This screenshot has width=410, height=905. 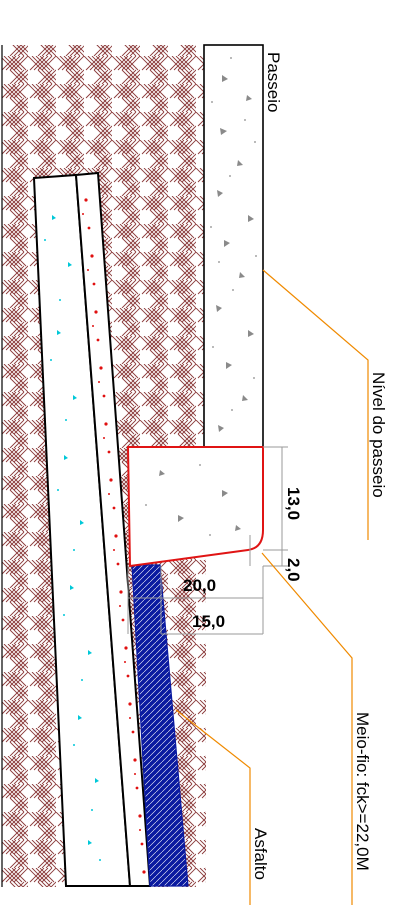 What do you see at coordinates (193, 500) in the screenshot?
I see `curb-concrete-marks` at bounding box center [193, 500].